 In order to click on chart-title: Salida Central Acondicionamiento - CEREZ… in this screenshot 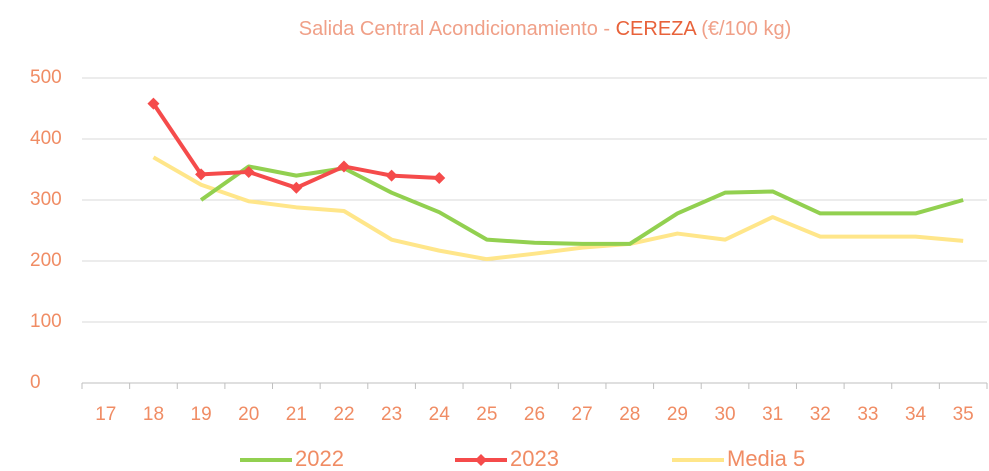, I will do `click(545, 29)`.